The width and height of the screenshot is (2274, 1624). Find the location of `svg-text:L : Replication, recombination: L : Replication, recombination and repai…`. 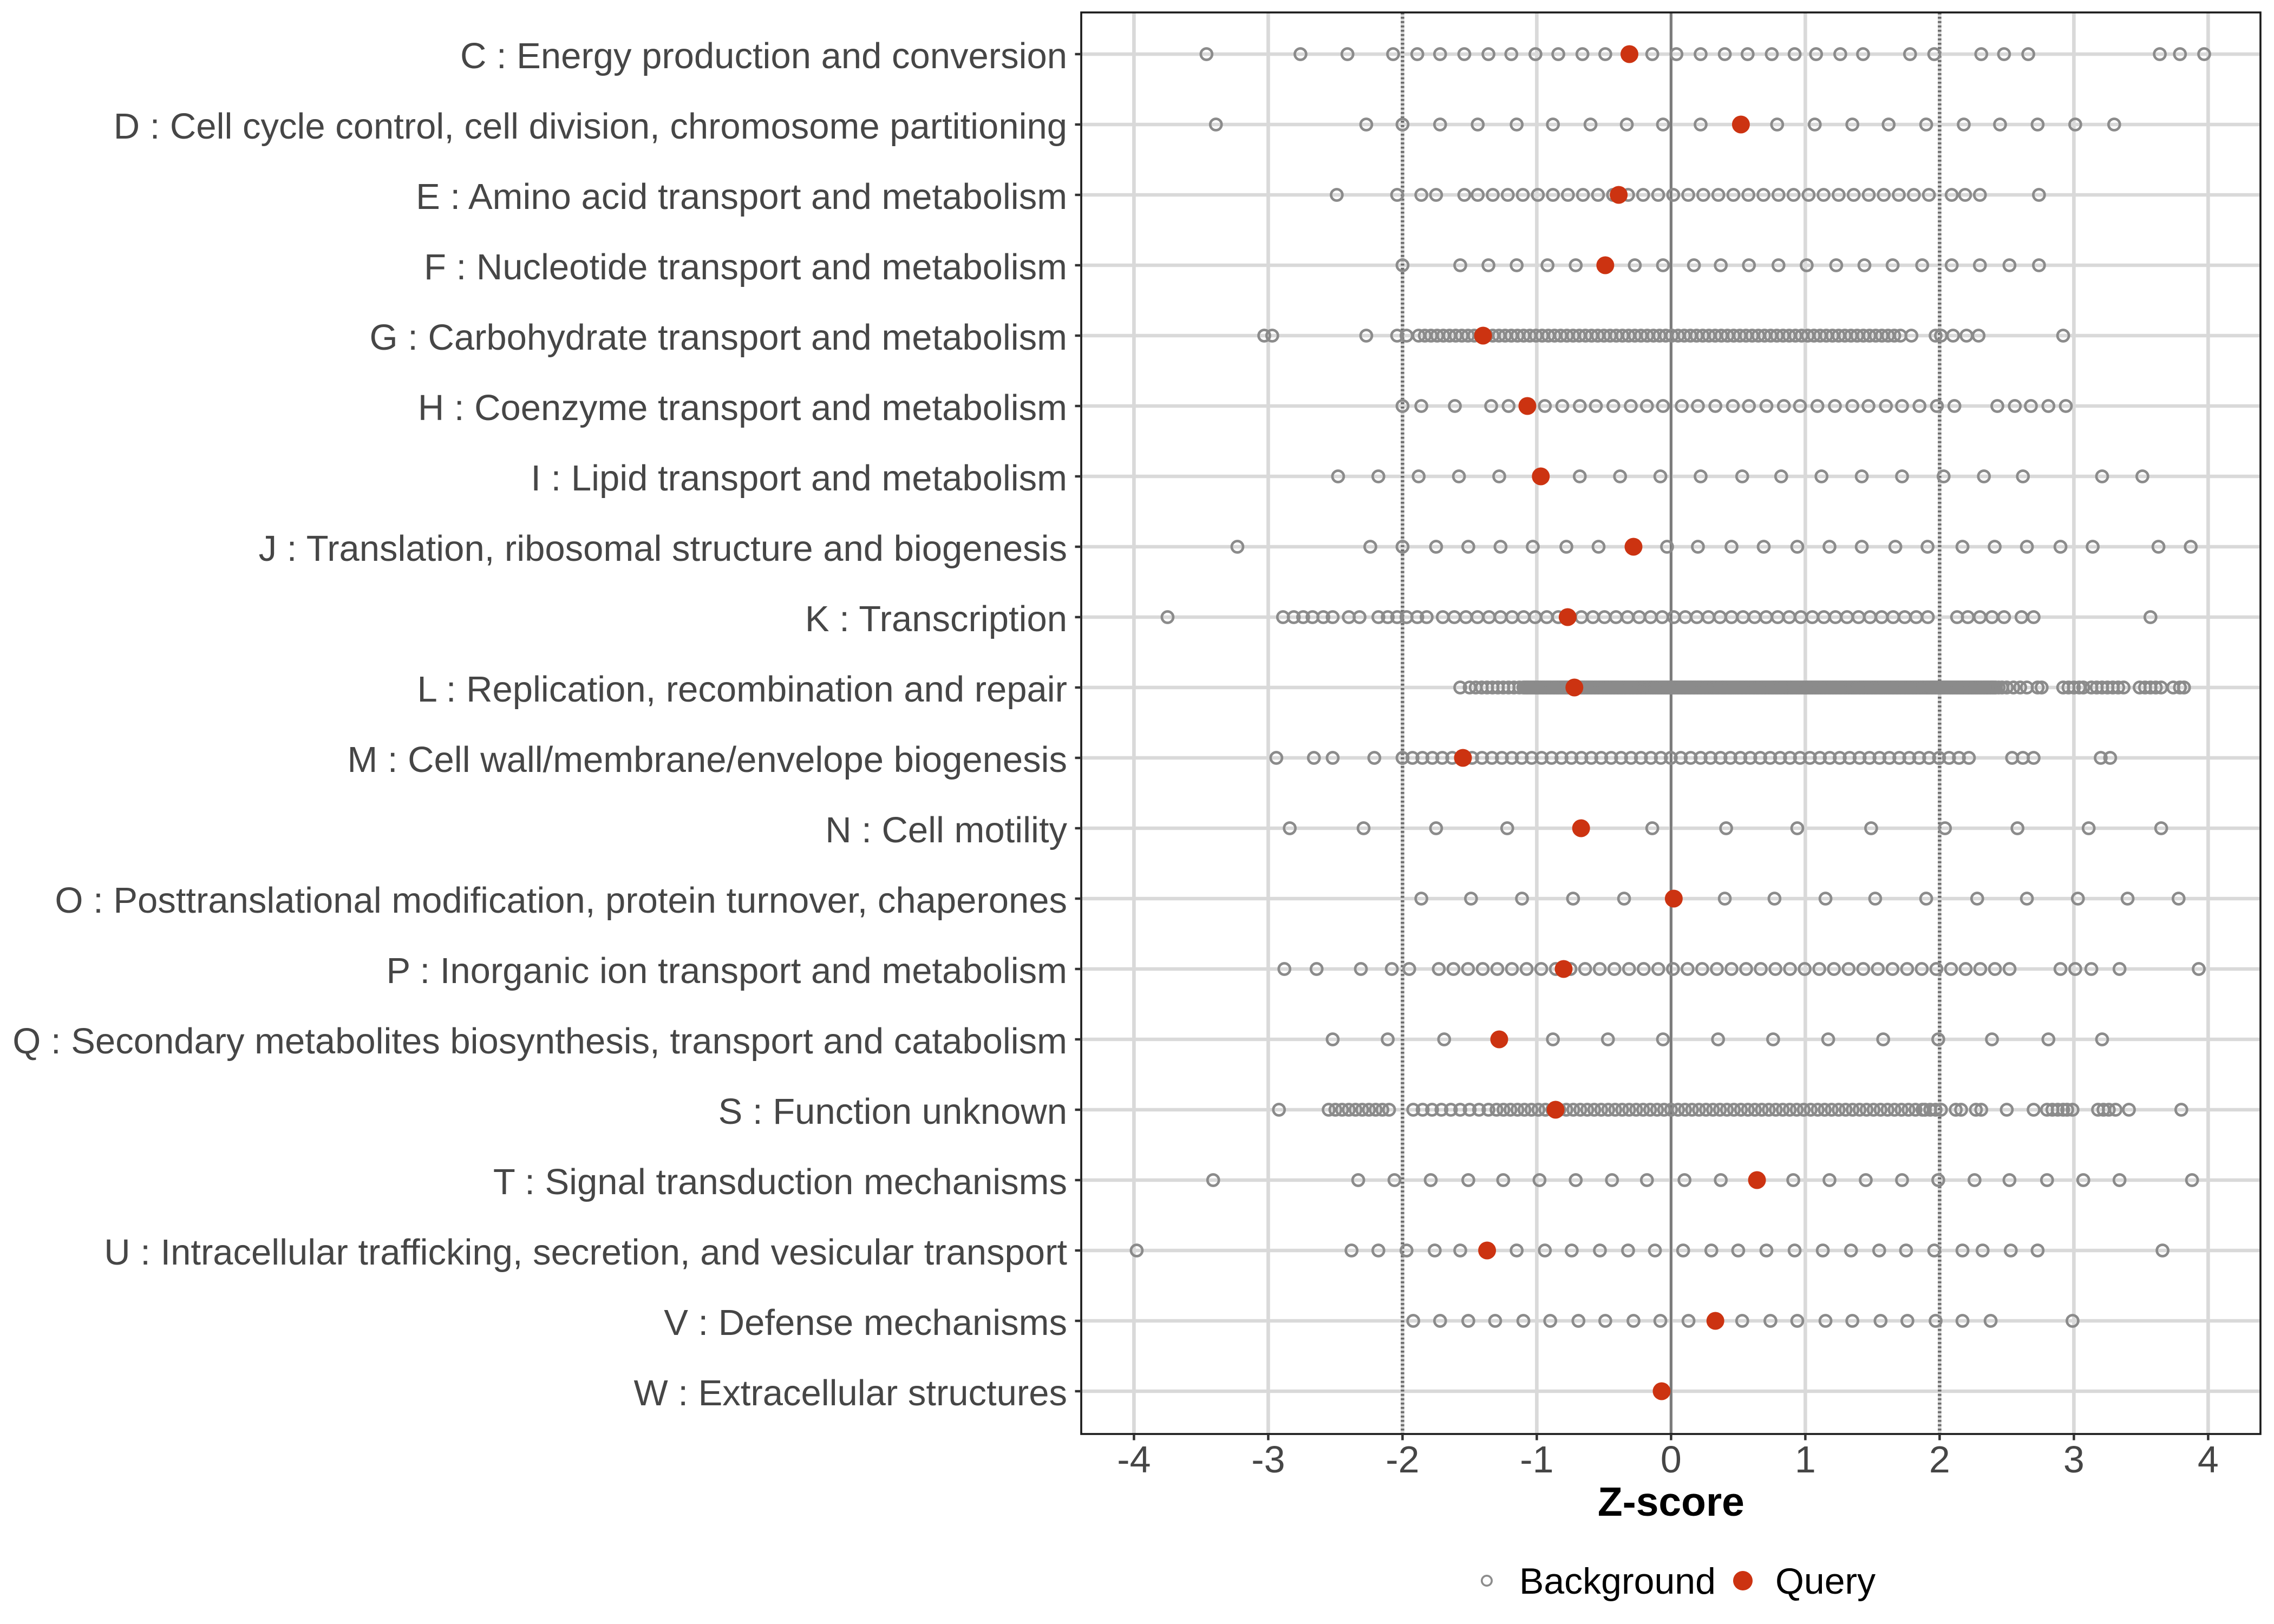

svg-text:L : Replication, recombination: L : Replication, recombination and repai… is located at coordinates (742, 689).